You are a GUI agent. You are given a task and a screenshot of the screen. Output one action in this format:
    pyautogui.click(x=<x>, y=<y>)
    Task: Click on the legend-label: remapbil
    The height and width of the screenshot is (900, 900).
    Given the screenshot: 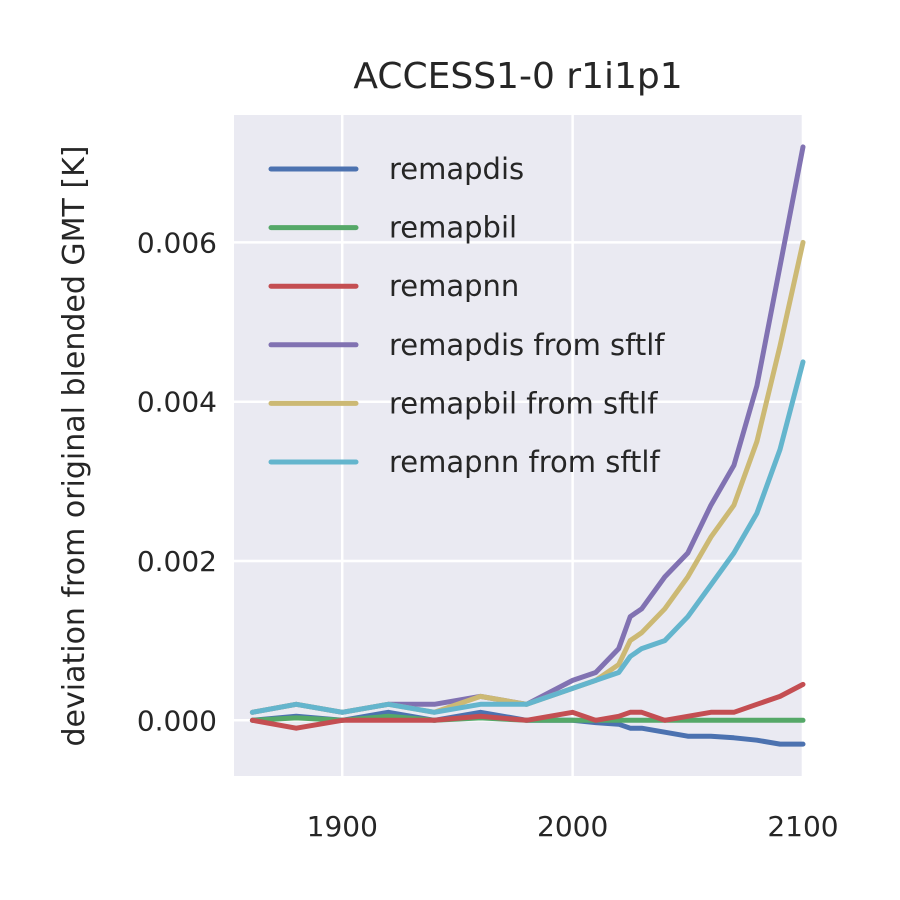 What is the action you would take?
    pyautogui.click(x=453, y=228)
    